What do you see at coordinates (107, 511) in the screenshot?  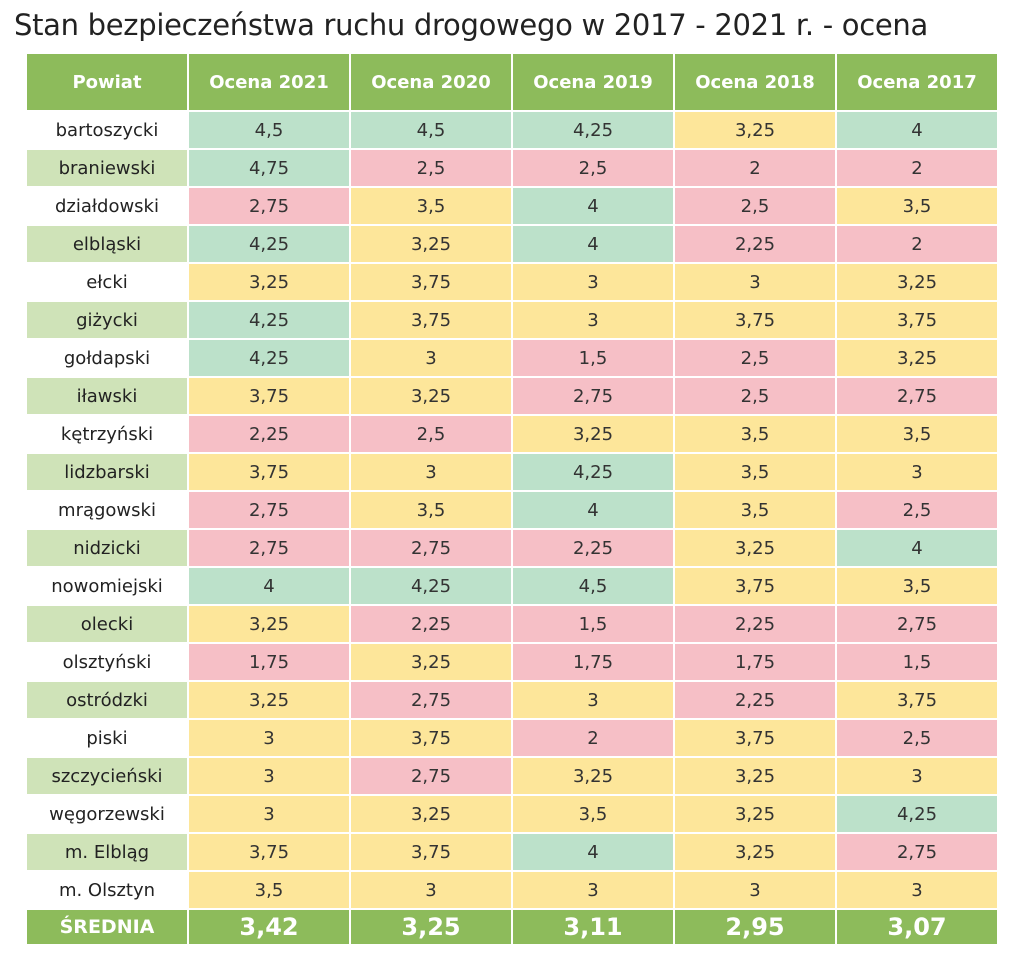 I see `powiat-name: mrągowski` at bounding box center [107, 511].